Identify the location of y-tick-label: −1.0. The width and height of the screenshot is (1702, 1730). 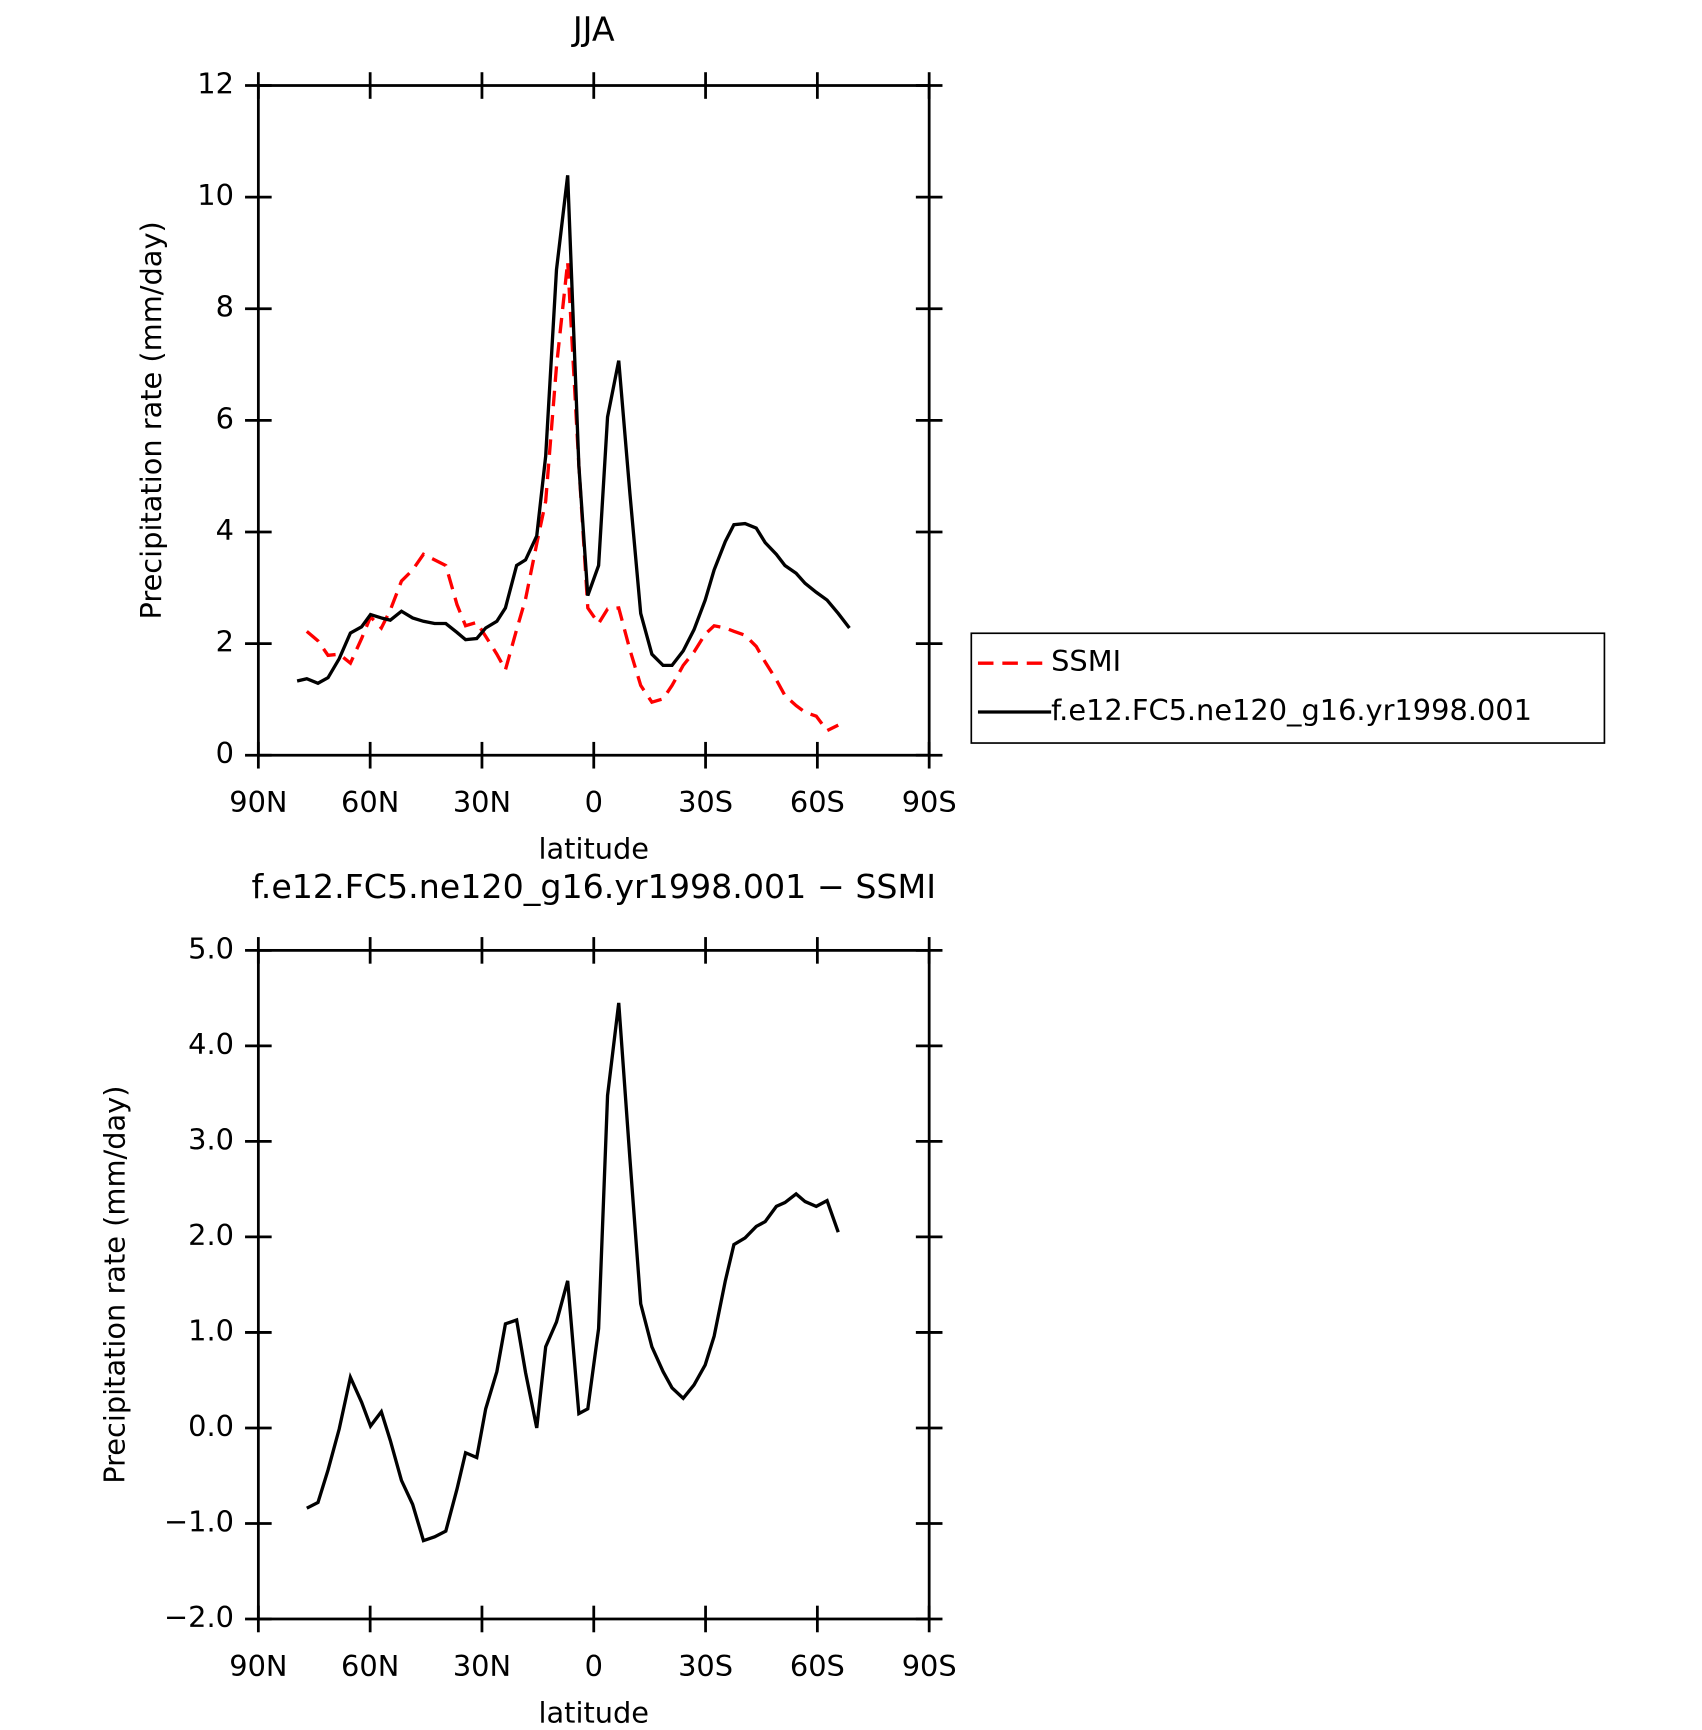
(199, 1521).